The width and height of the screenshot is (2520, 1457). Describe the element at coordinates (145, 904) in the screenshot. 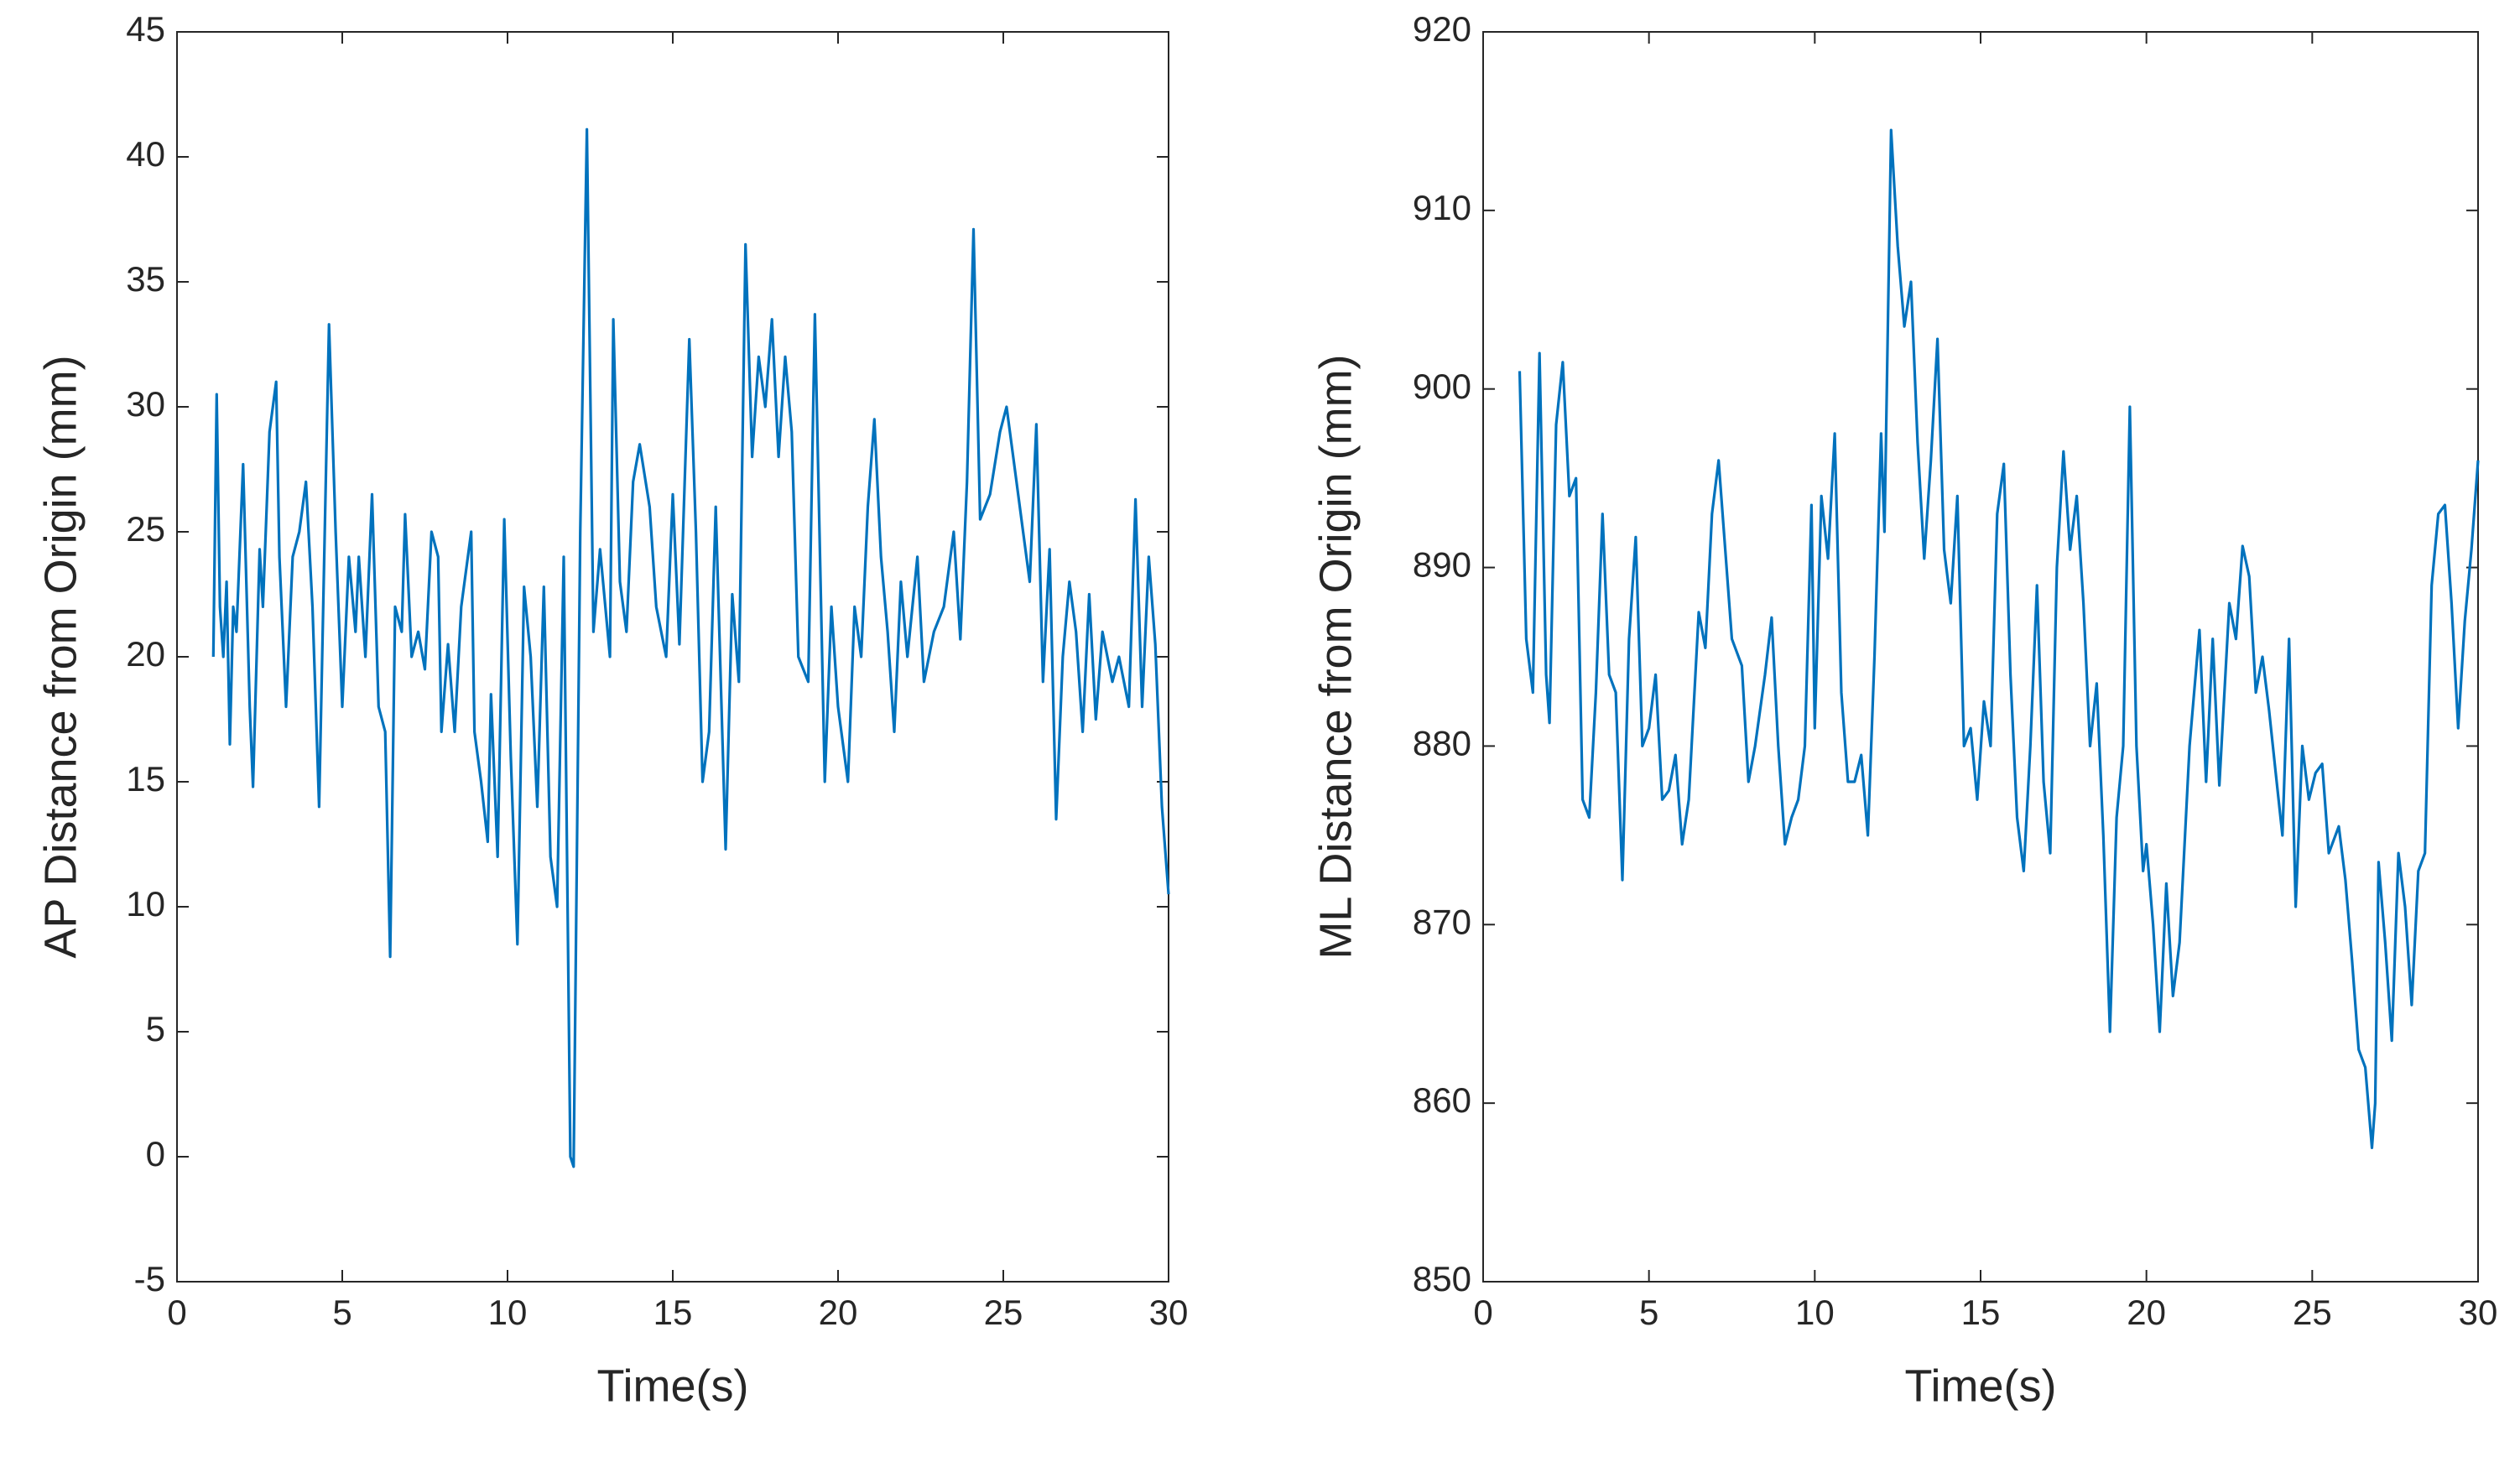

I see `y-tick-label: 10` at that location.